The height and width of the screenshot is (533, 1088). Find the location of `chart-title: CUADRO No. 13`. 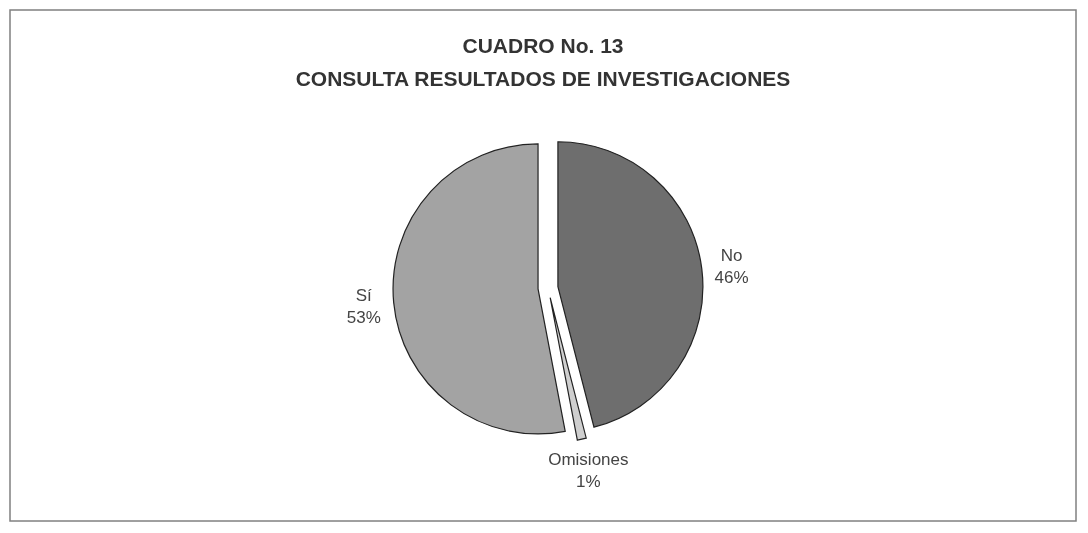

chart-title: CUADRO No. 13 is located at coordinates (543, 45).